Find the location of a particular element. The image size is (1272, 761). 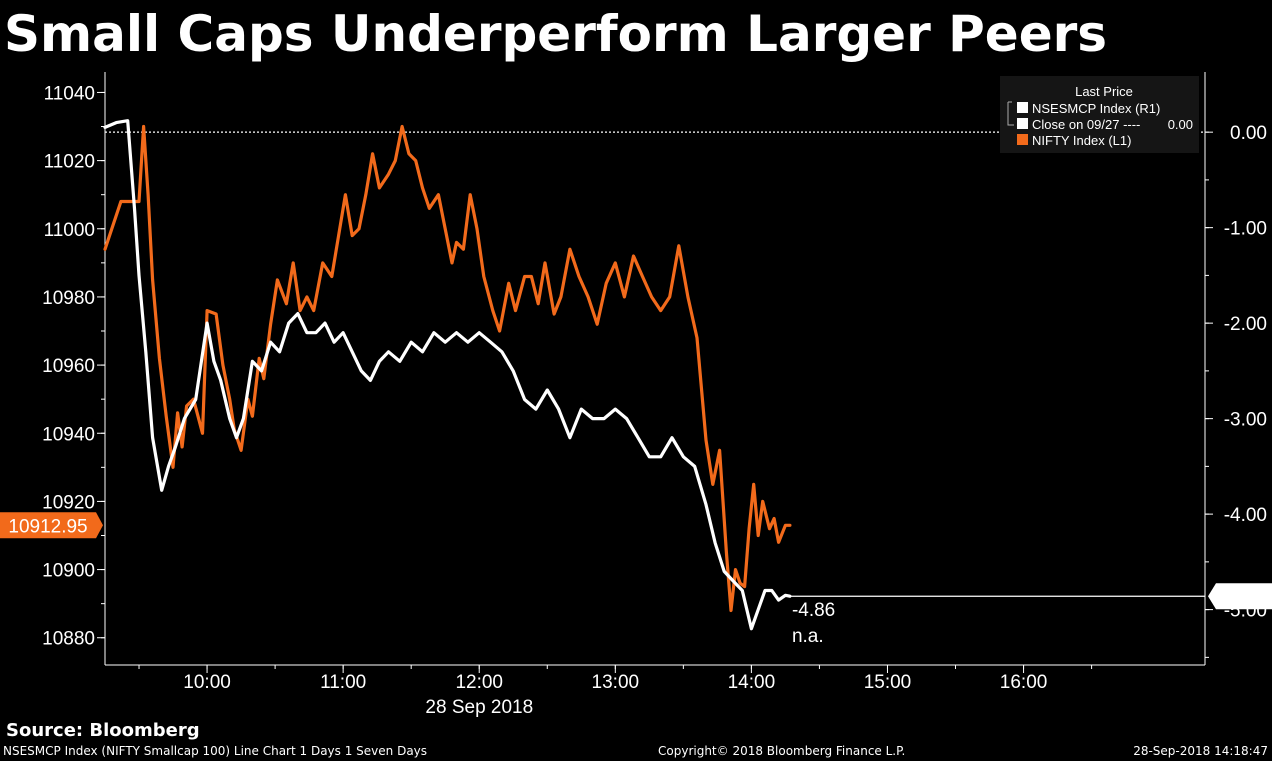

x-tick-label: 15:00 is located at coordinates (888, 682).